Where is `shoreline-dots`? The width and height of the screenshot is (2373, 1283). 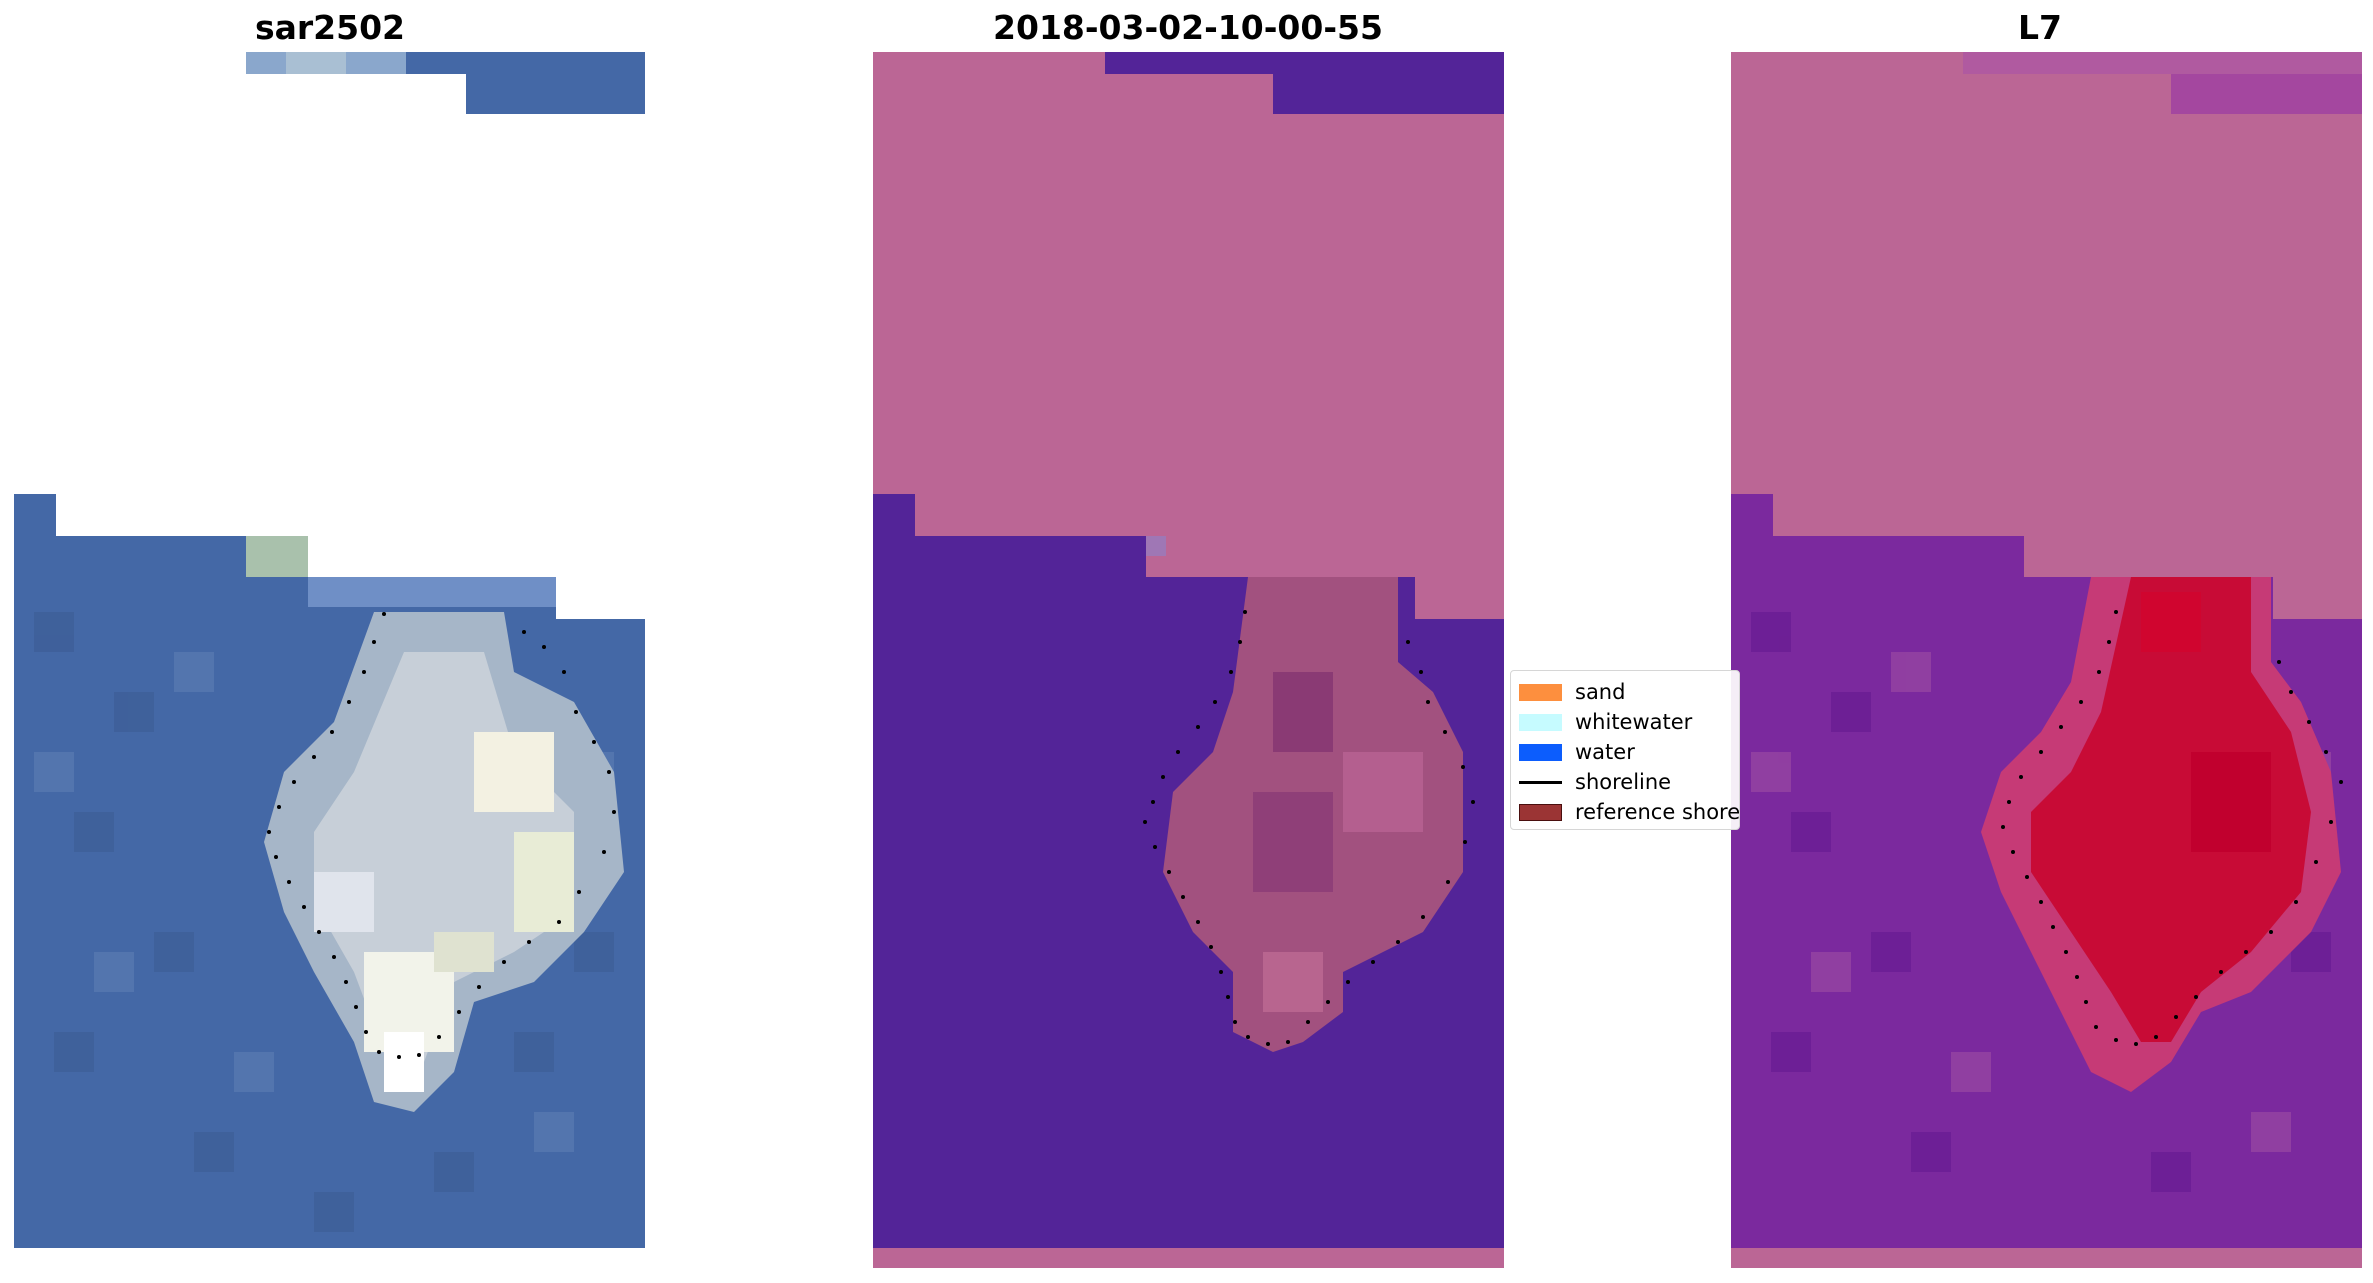 shoreline-dots is located at coordinates (441, 835).